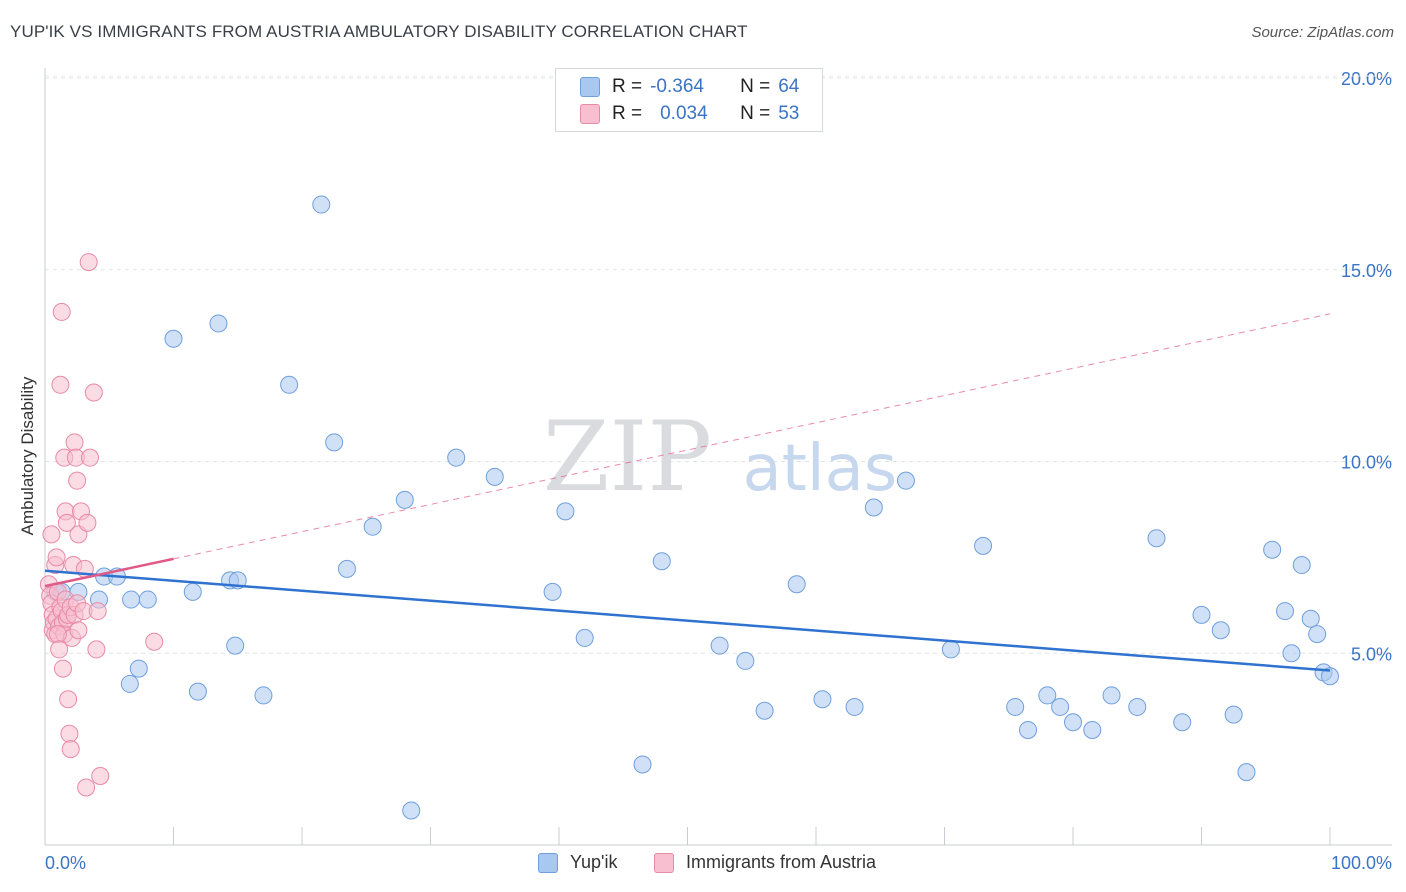 The image size is (1406, 892). Describe the element at coordinates (781, 862) in the screenshot. I see `legend-label-austria: Immigrants from Austria` at that location.